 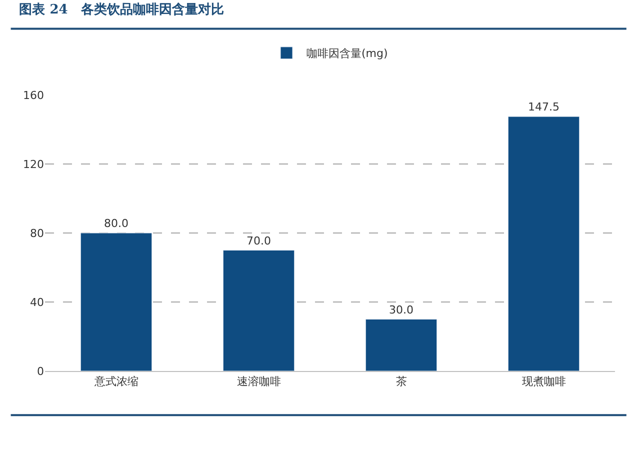 I want to click on y-tick-label: 80, so click(x=37, y=233).